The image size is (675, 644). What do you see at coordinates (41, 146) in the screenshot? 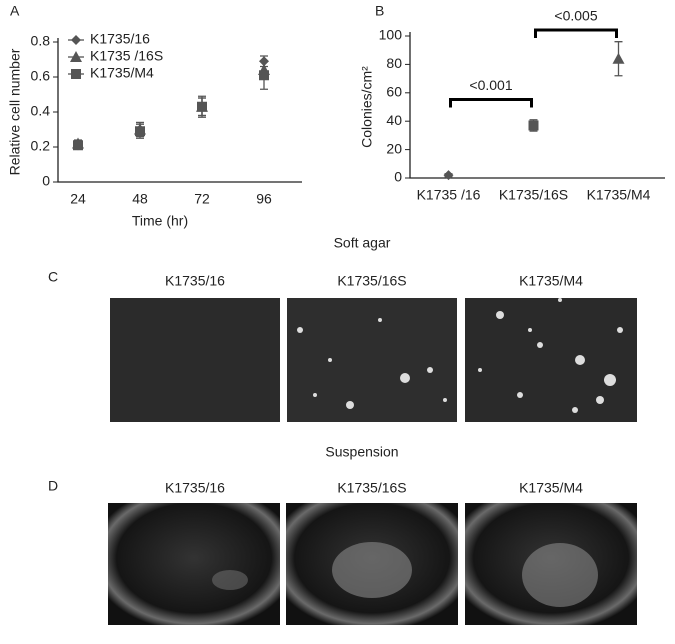
I see `y-tick-label: 0.2` at bounding box center [41, 146].